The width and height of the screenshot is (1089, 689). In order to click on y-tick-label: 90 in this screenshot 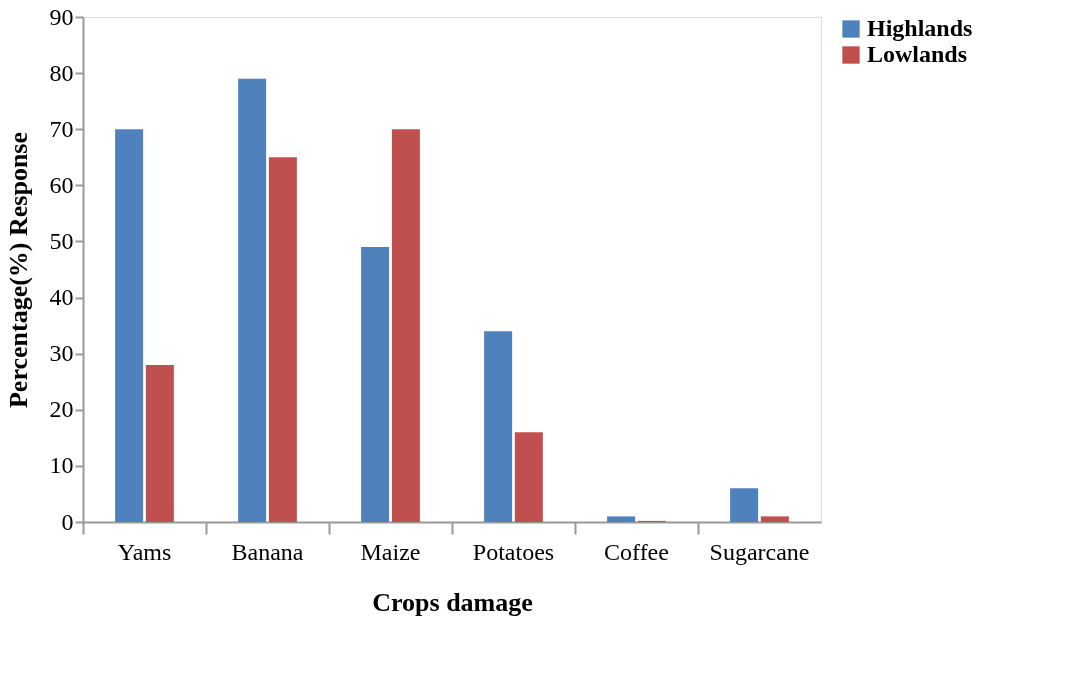, I will do `click(61, 16)`.